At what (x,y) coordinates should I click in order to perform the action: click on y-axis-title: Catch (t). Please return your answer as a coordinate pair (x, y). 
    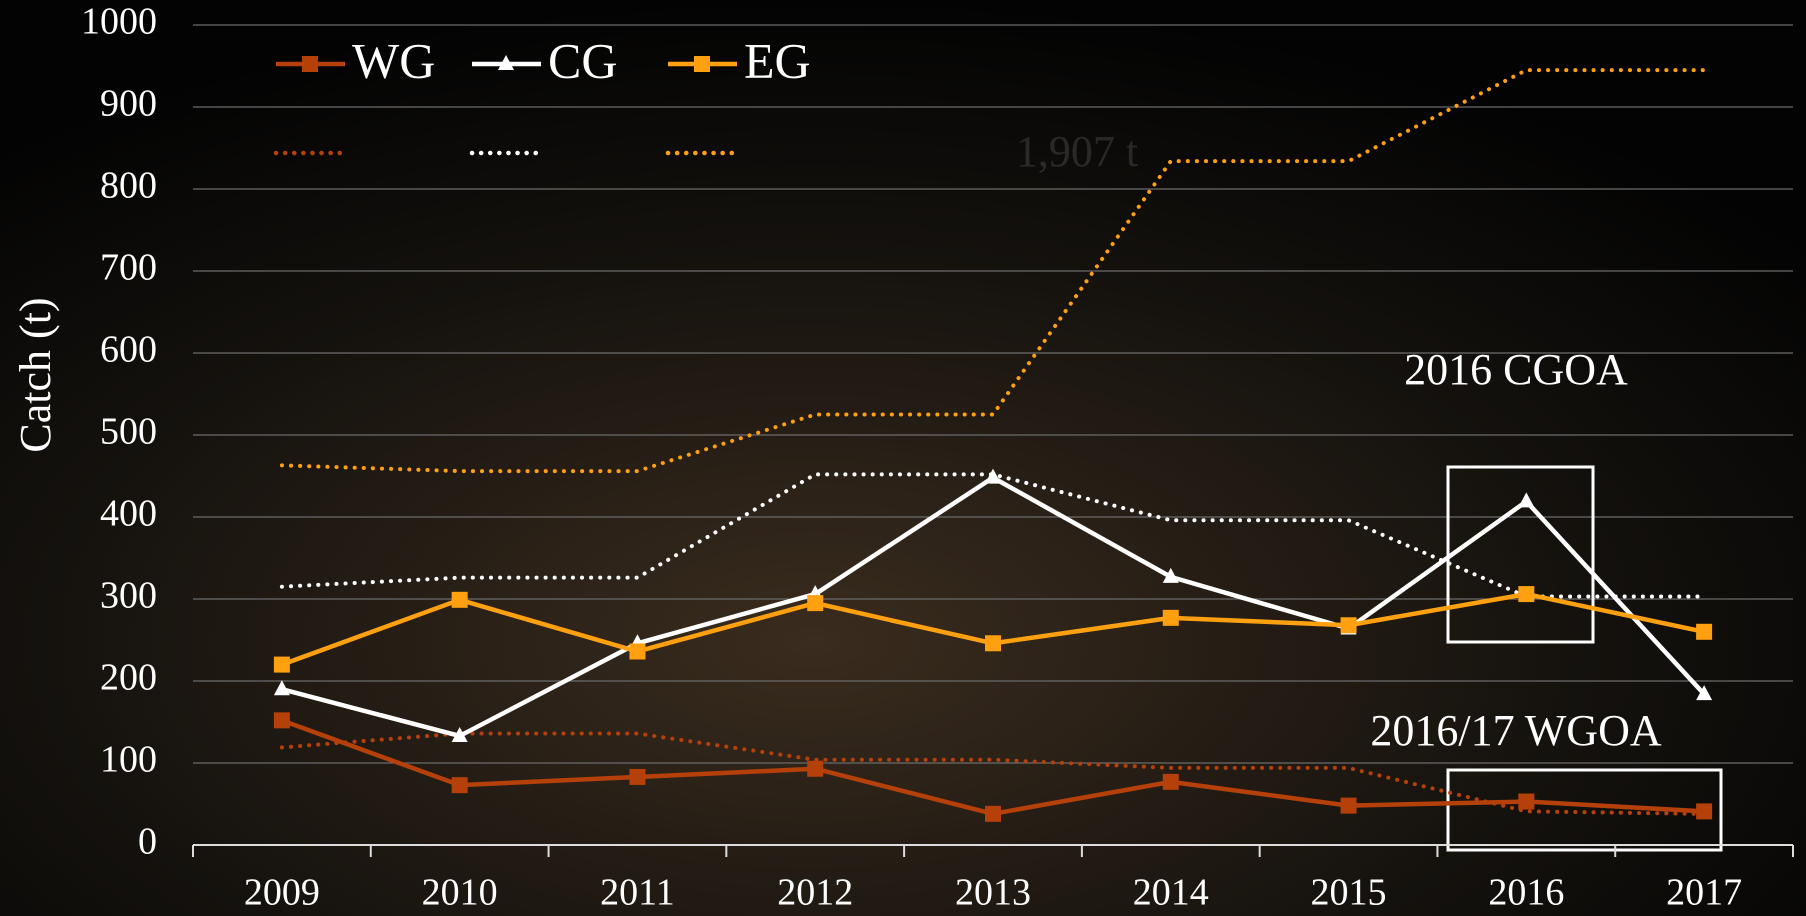
    Looking at the image, I should click on (35, 374).